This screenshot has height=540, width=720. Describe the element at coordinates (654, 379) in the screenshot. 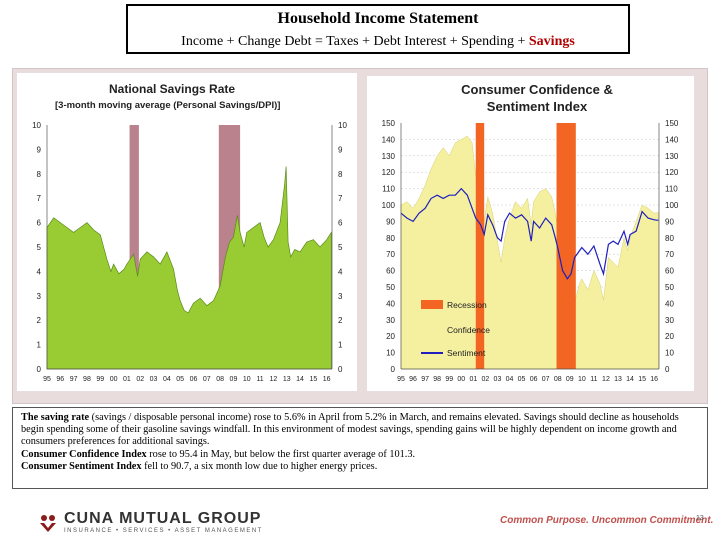

I see `confidence-xtick-16: 16` at that location.